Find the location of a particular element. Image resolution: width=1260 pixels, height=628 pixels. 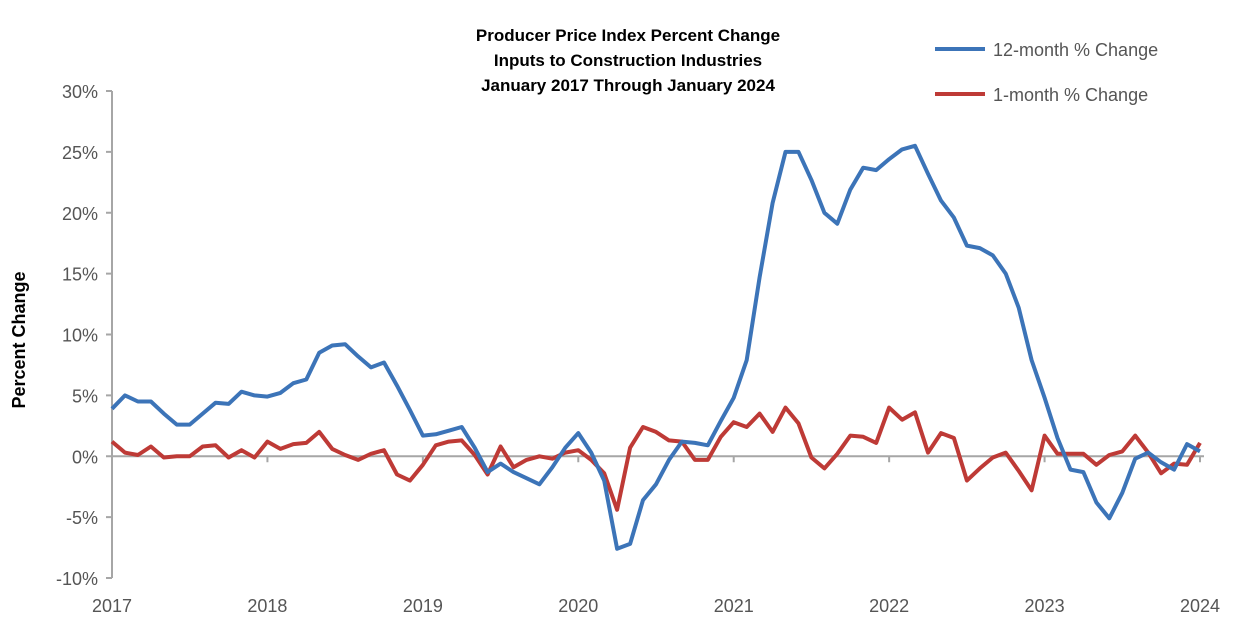

y-tick-label: 30% is located at coordinates (80, 92).